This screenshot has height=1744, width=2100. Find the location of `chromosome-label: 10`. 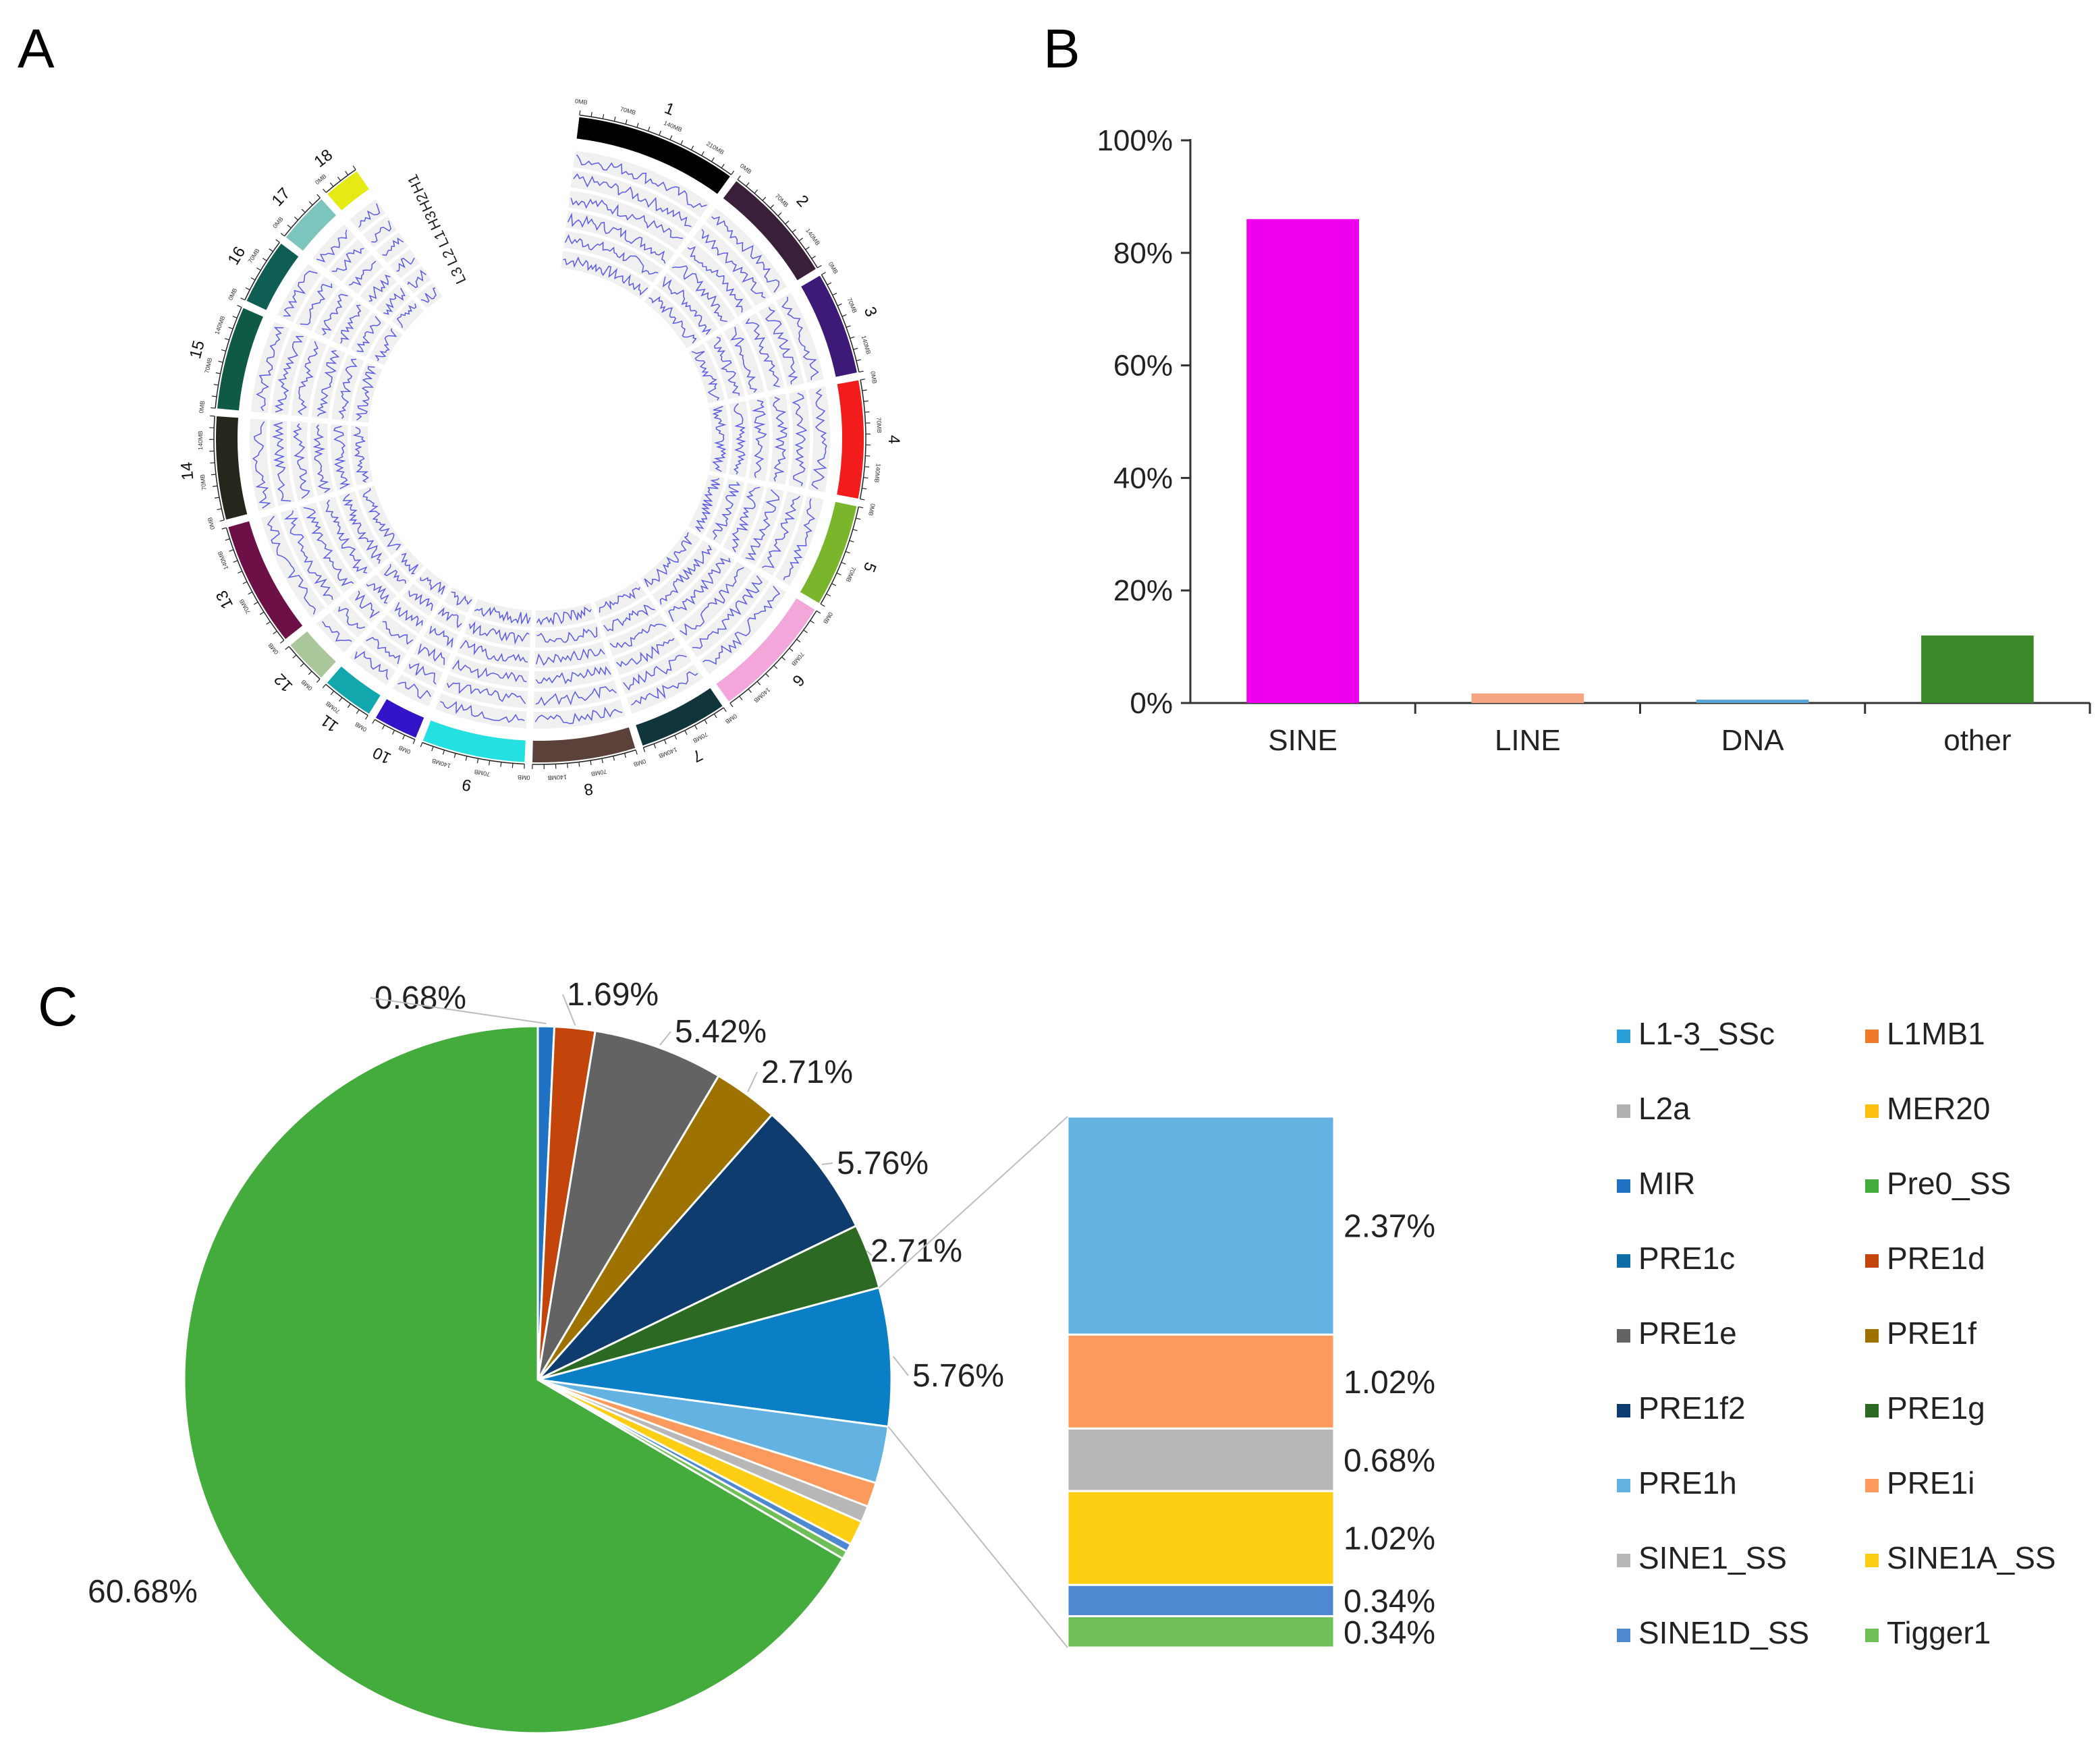

chromosome-label: 10 is located at coordinates (382, 755).